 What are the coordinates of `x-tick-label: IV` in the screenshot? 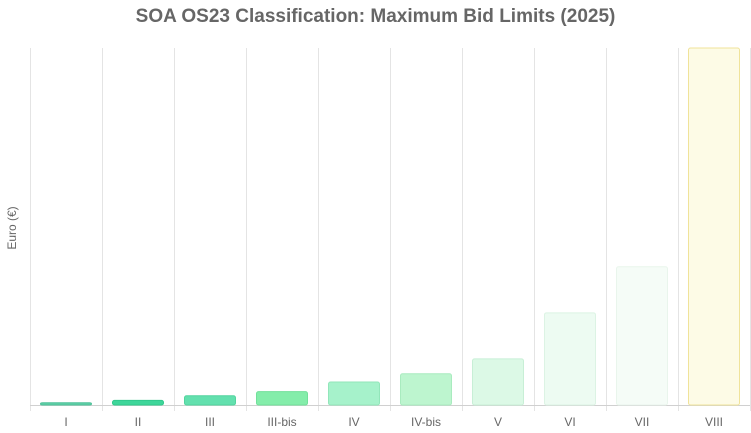 It's located at (353, 422).